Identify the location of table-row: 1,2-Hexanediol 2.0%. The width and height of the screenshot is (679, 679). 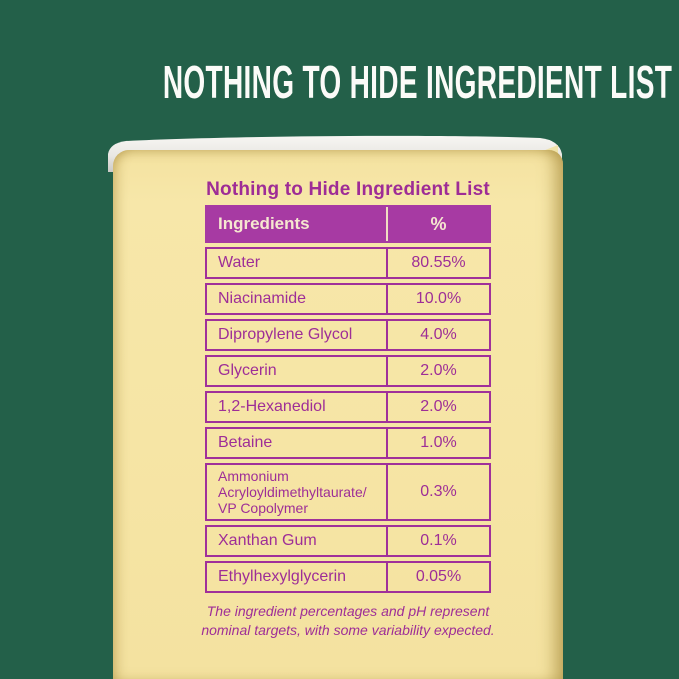
(348, 407).